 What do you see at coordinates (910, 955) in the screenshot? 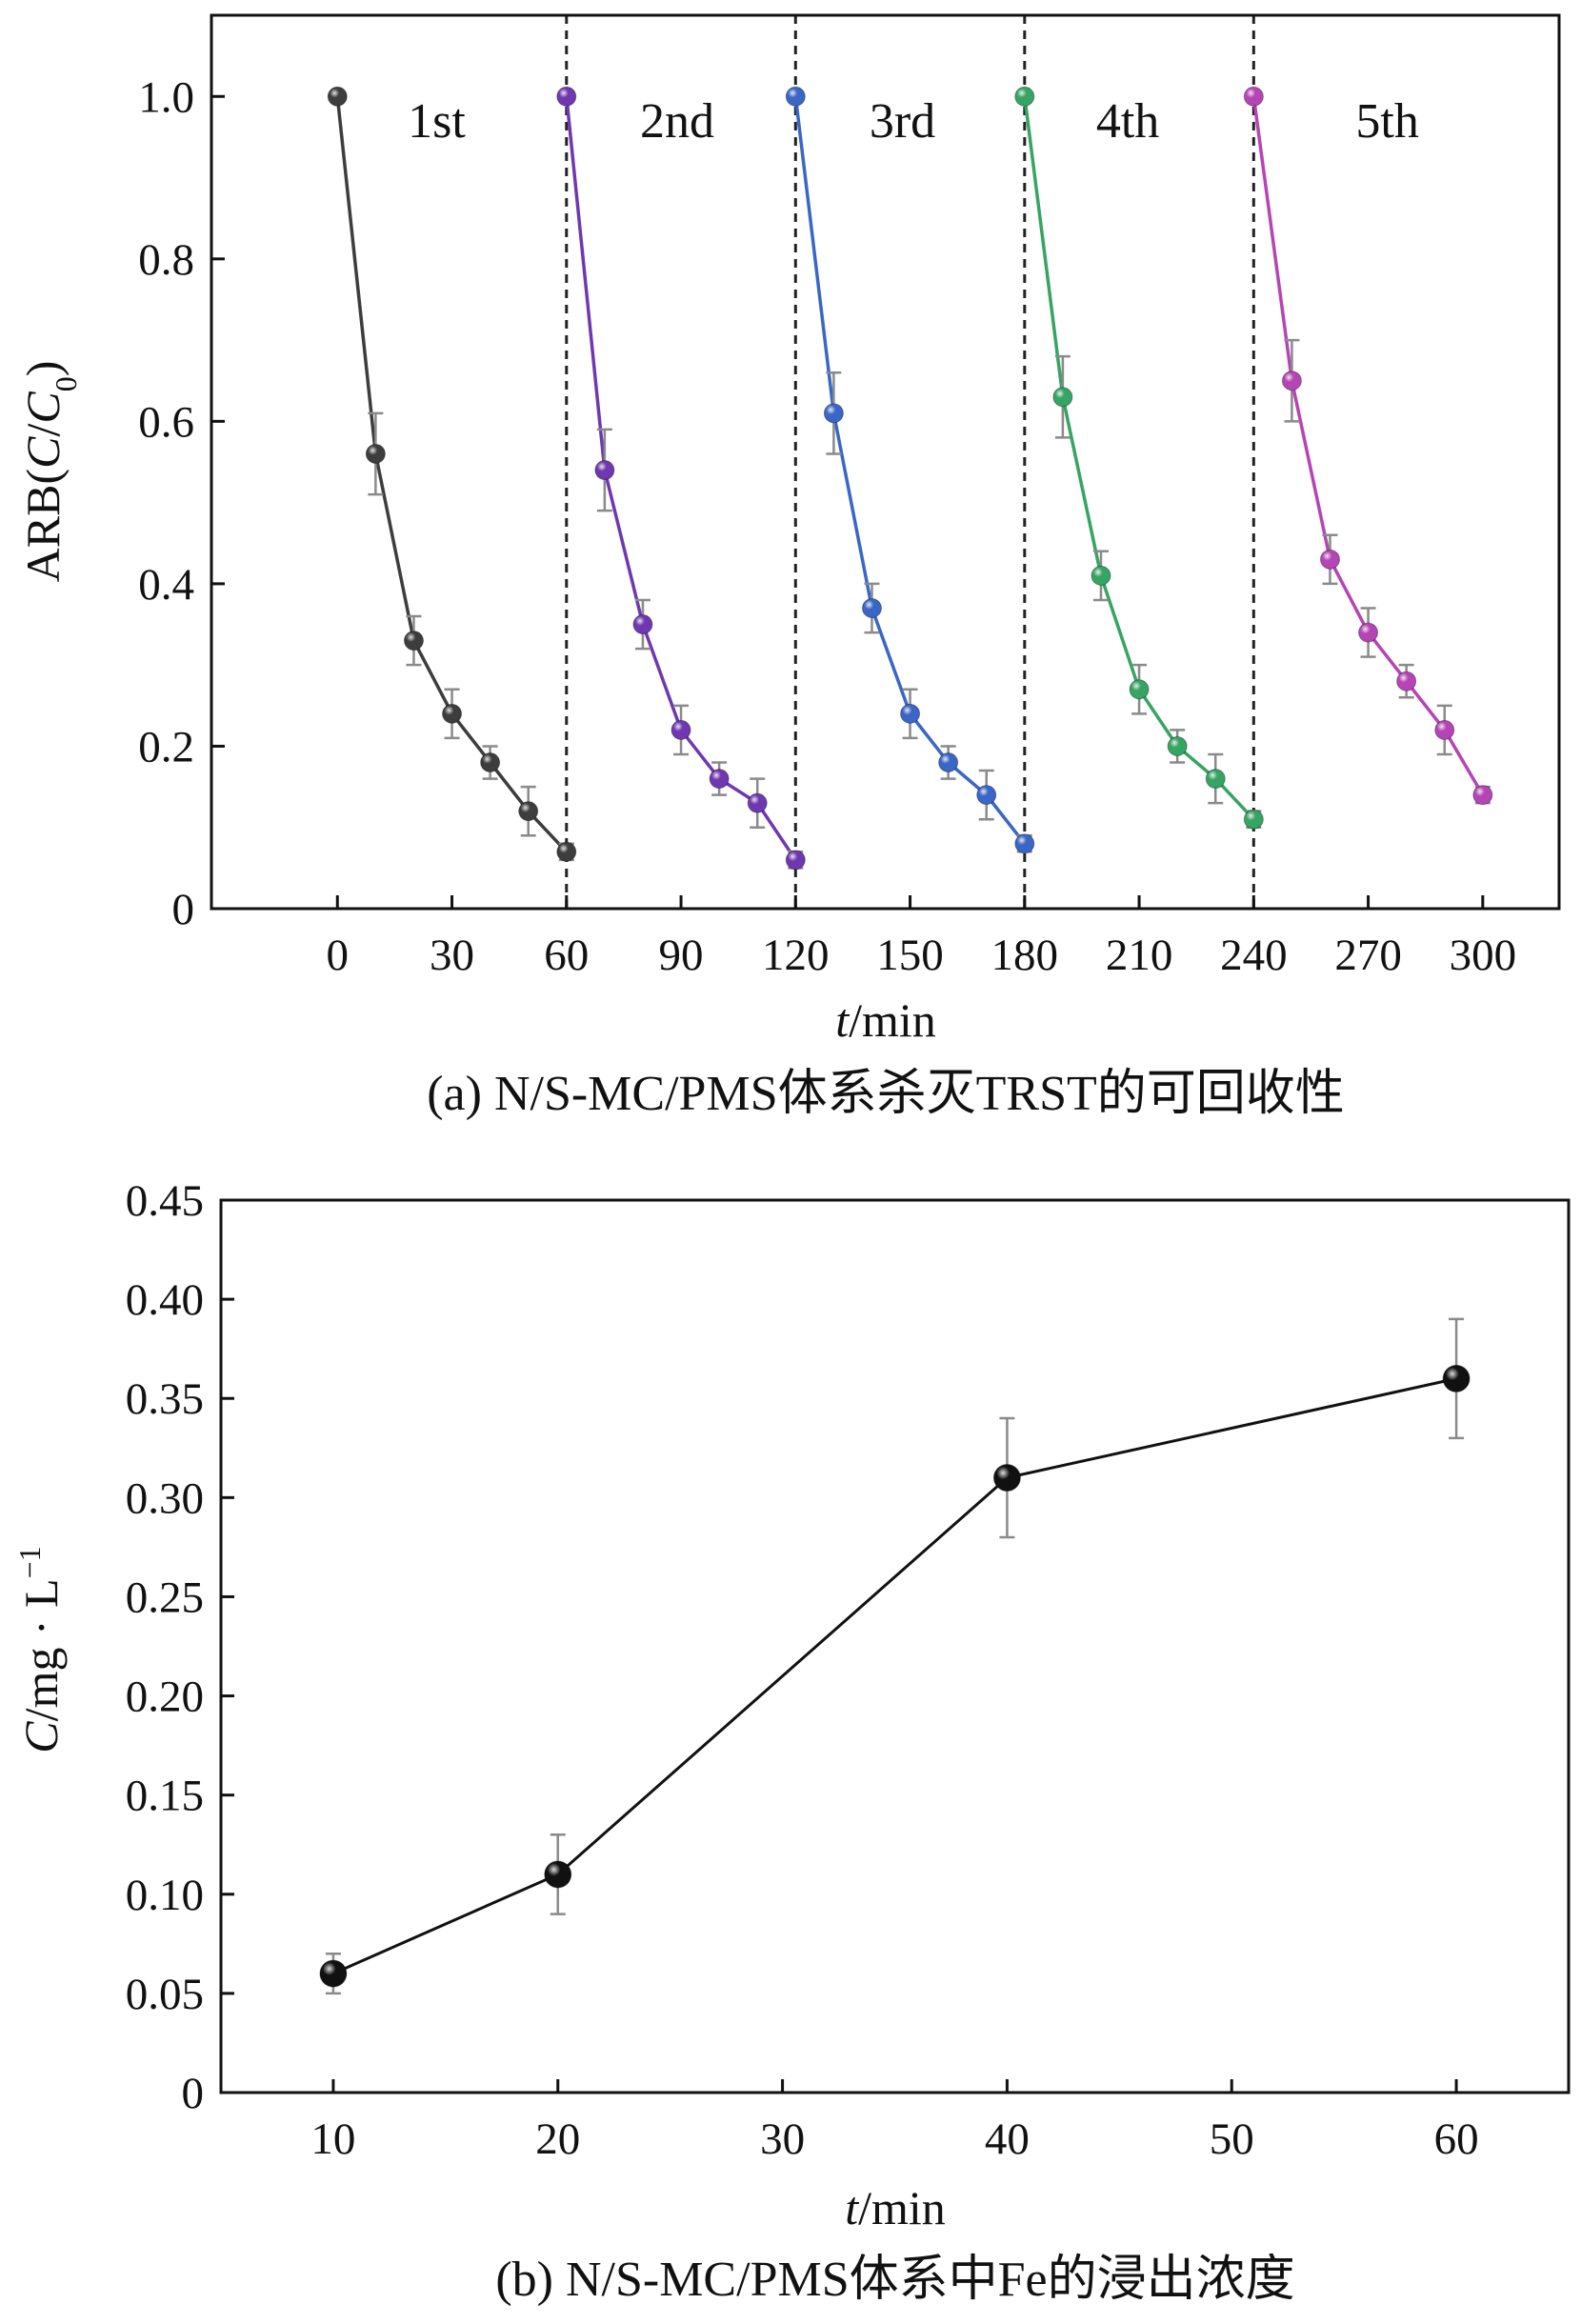
I see `x-tick-label: 150` at bounding box center [910, 955].